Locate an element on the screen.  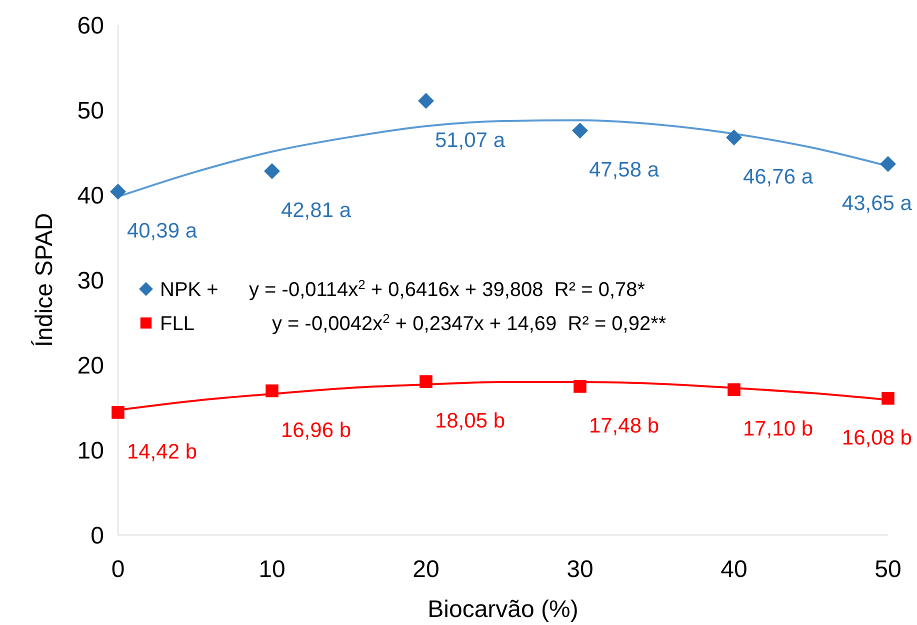
data-label: 16,96 b is located at coordinates (316, 430).